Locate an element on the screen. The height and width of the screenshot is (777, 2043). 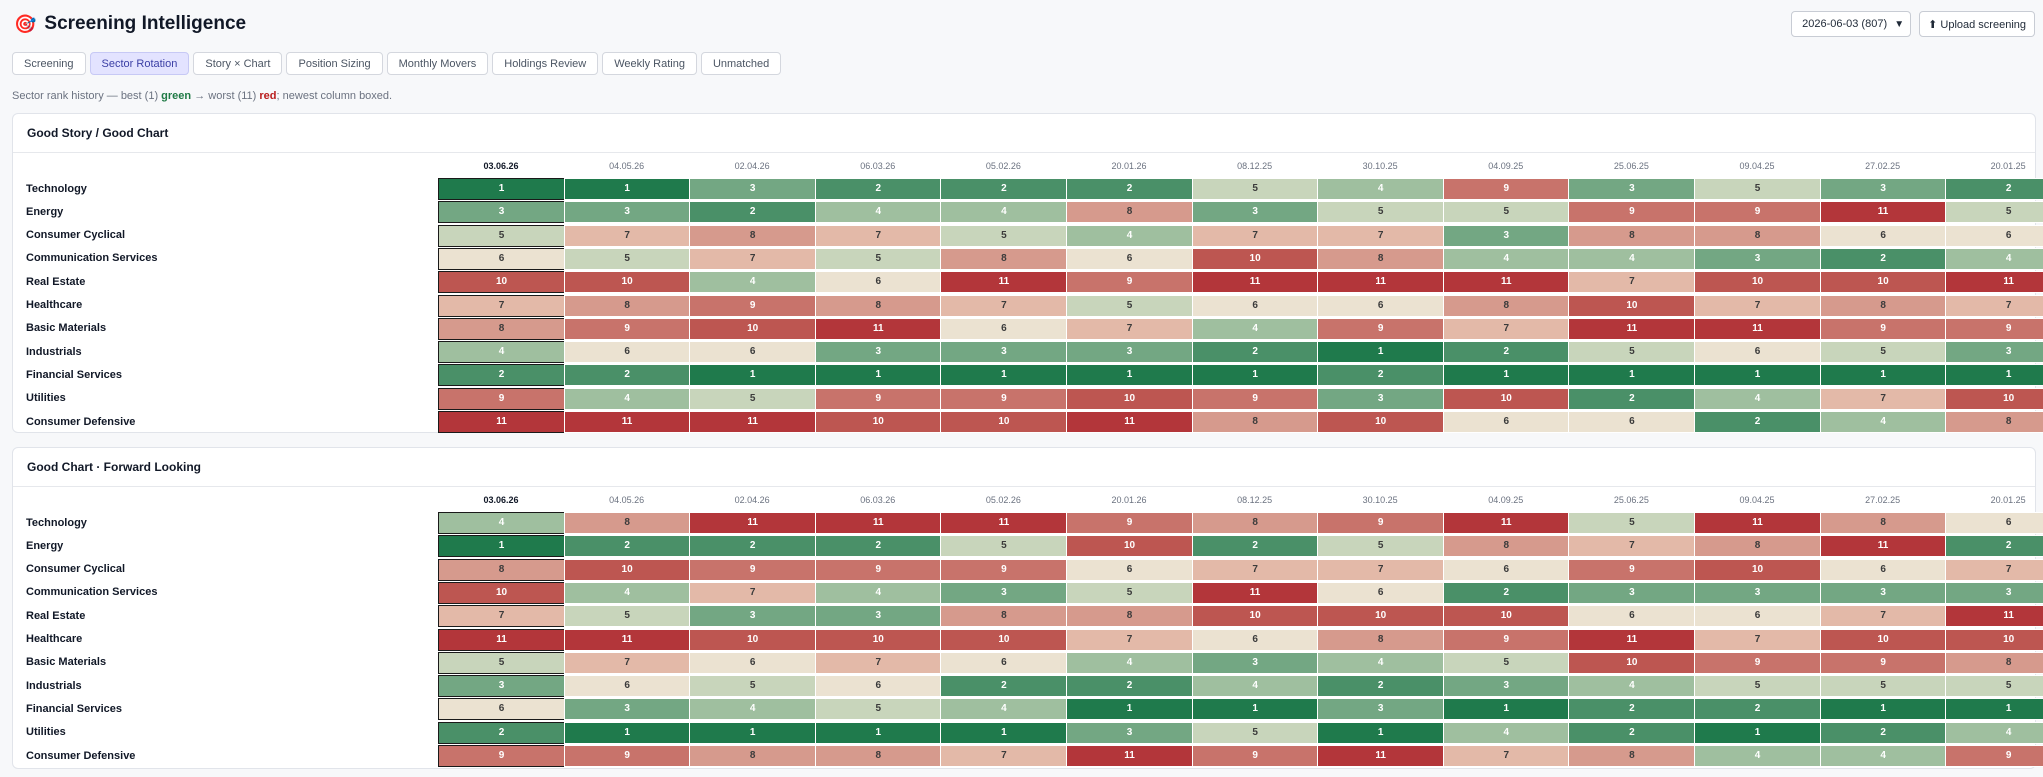
column-date-header: 06.03.26 is located at coordinates (878, 500).